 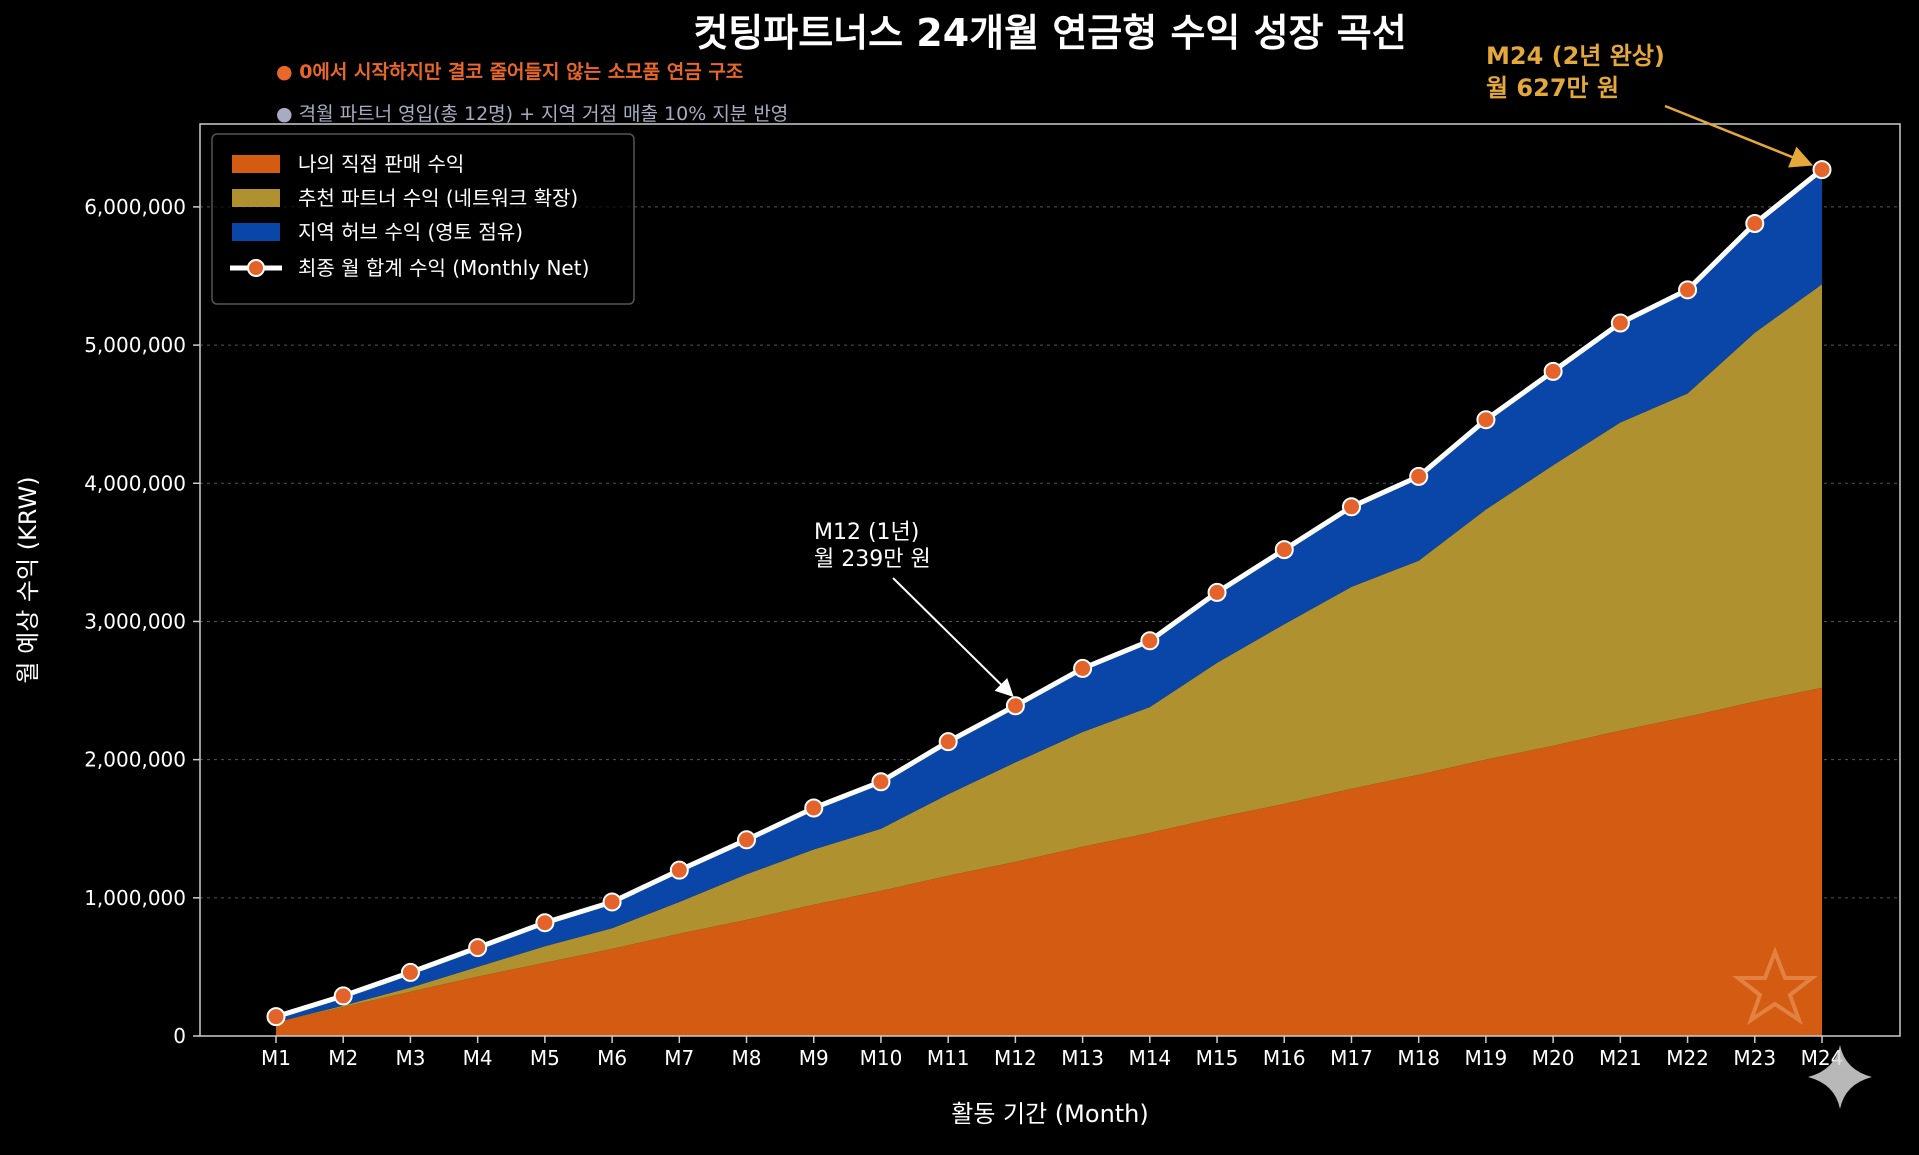 What do you see at coordinates (953, 637) in the screenshot?
I see `annotation-m12-arrow` at bounding box center [953, 637].